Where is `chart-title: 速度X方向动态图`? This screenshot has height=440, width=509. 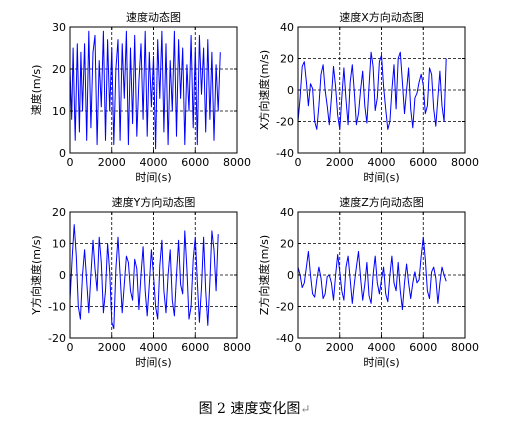 chart-title: 速度X方向动态图 is located at coordinates (381, 17).